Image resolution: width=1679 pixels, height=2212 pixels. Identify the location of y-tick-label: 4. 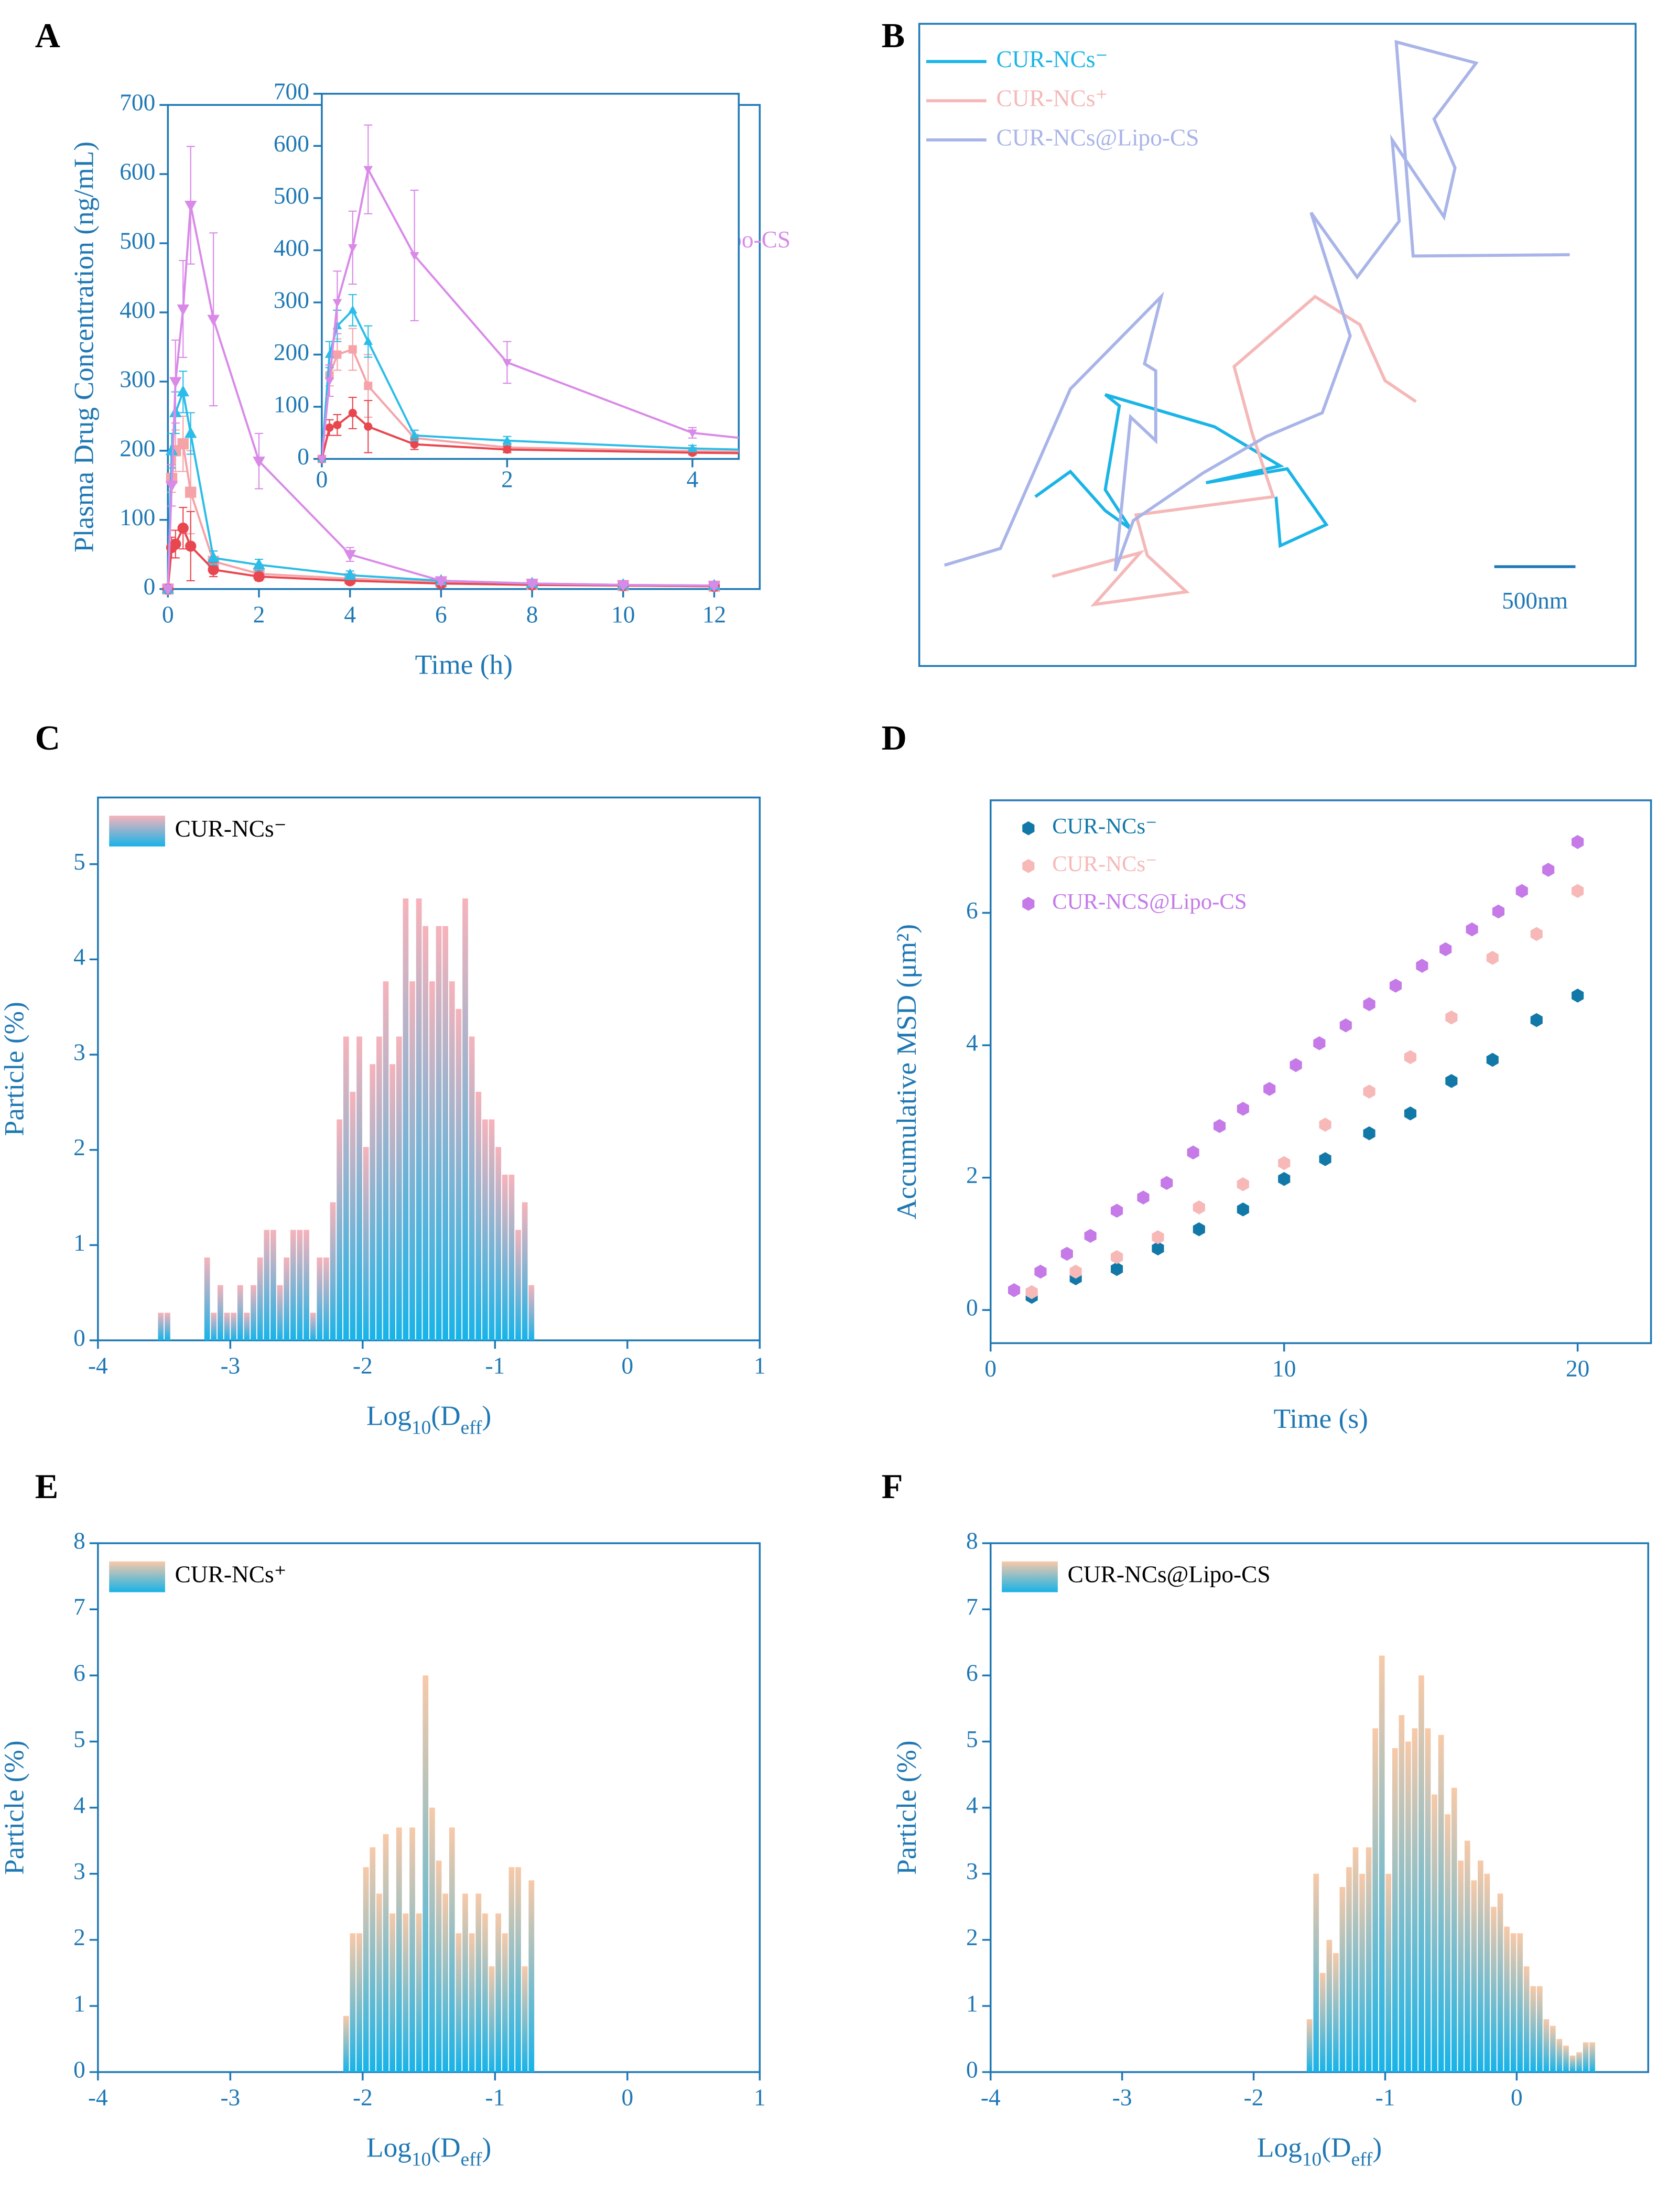
(79, 957).